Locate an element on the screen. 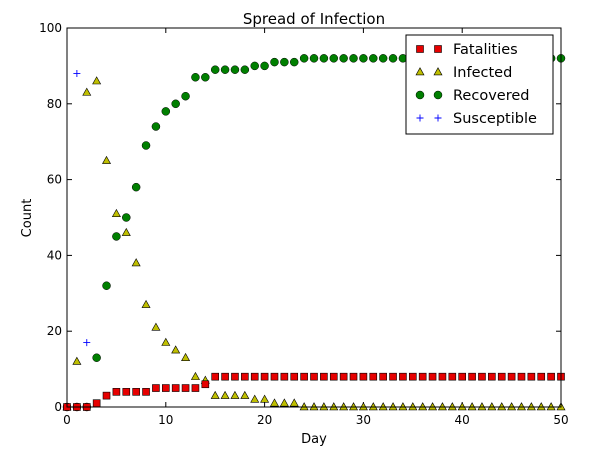 Image resolution: width=592 pixels, height=459 pixels. y-tick-label: 40 is located at coordinates (54, 255).